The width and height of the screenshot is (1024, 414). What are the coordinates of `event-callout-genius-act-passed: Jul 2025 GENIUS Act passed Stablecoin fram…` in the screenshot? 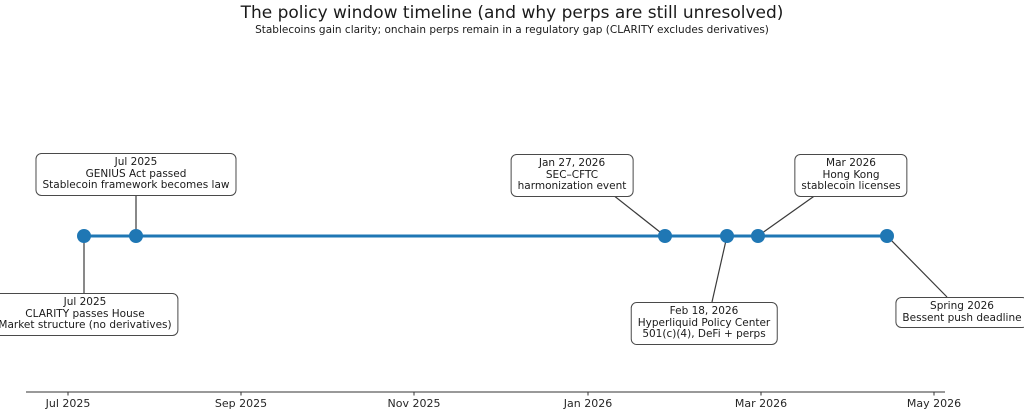 It's located at (136, 174).